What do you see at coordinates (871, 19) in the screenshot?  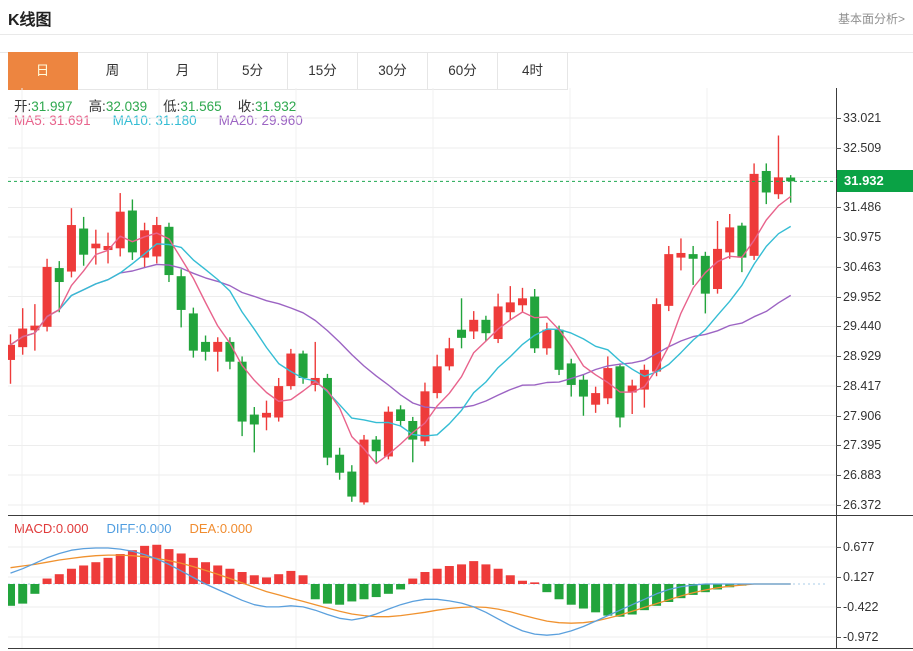 I see `fundamental-analysis-link: 基本面分析>` at bounding box center [871, 19].